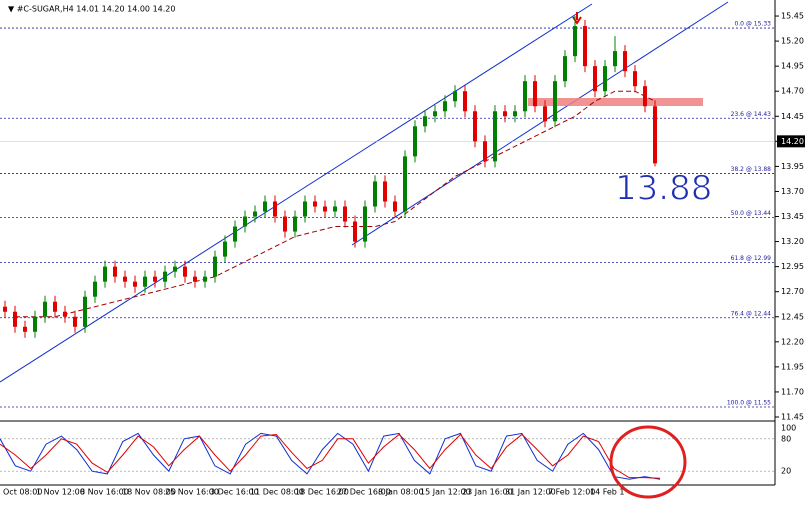 The width and height of the screenshot is (805, 506). Describe the element at coordinates (792, 91) in the screenshot. I see `y-tick-label: 14.70` at that location.